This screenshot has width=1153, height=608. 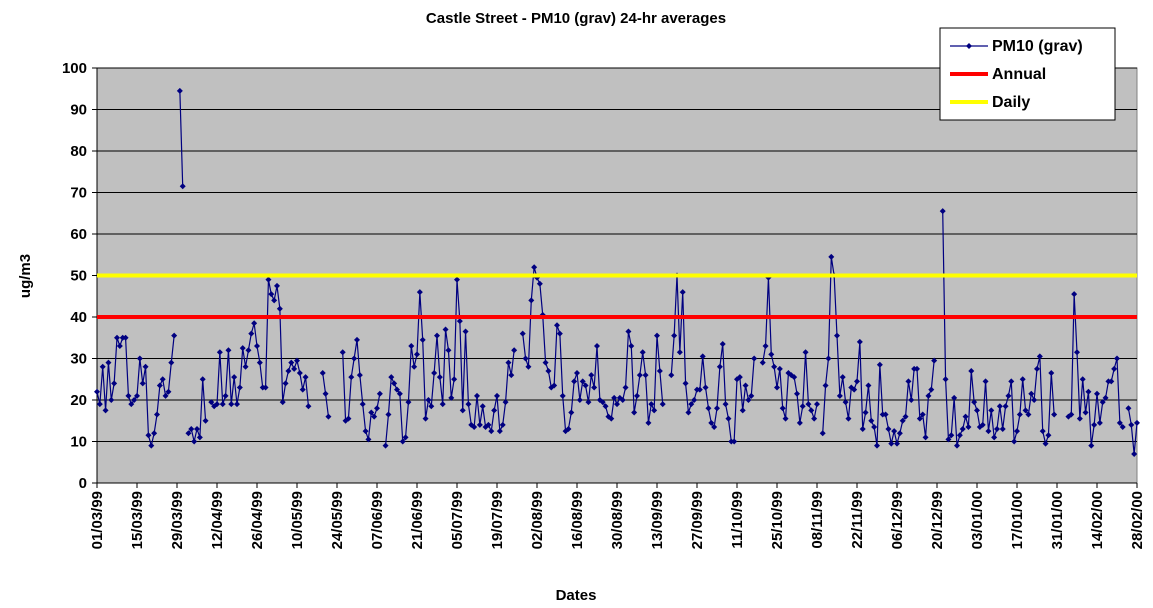 I want to click on x-tick-label: 31/01/00, so click(x=1057, y=520).